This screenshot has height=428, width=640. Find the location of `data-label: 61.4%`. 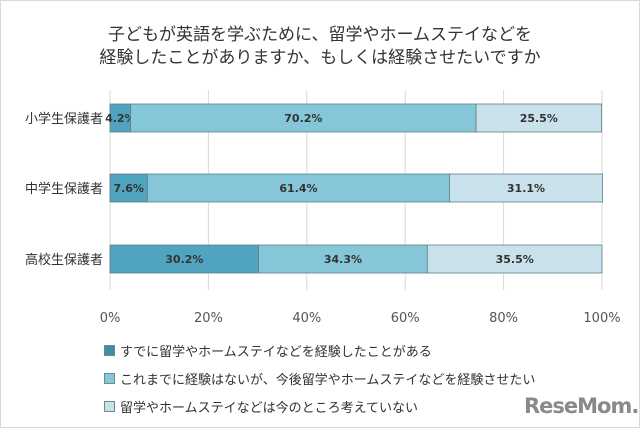

data-label: 61.4% is located at coordinates (298, 188).